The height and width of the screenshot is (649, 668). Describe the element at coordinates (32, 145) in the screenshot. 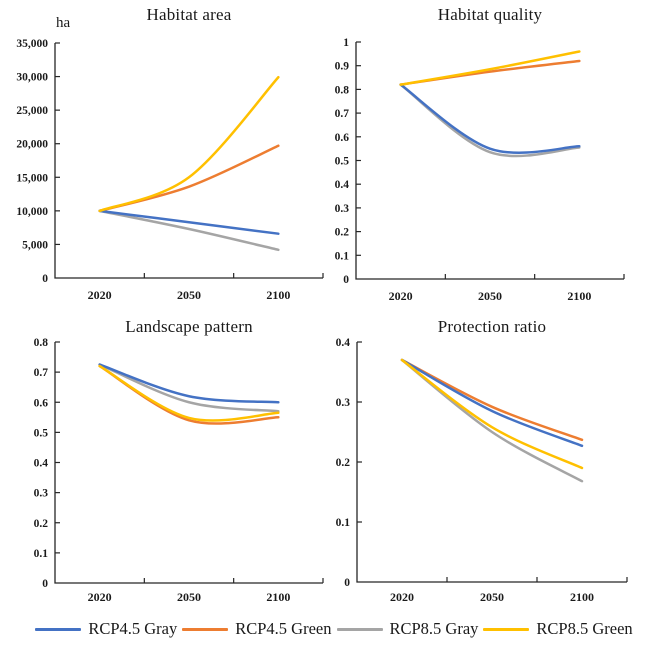

I see `y-tick-label: 20,000` at that location.